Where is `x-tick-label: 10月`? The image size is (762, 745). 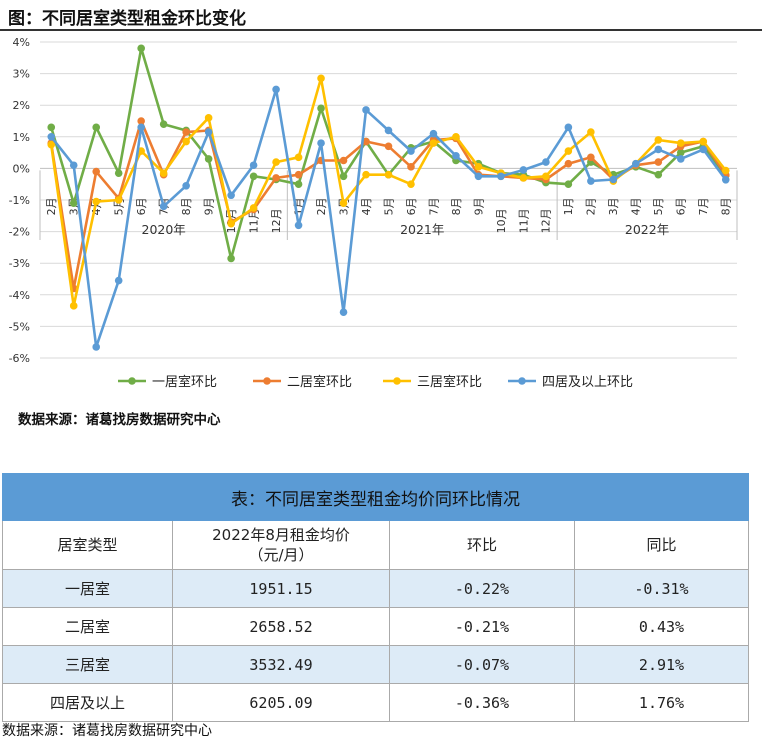
x-tick-label: 10月 is located at coordinates (501, 220).